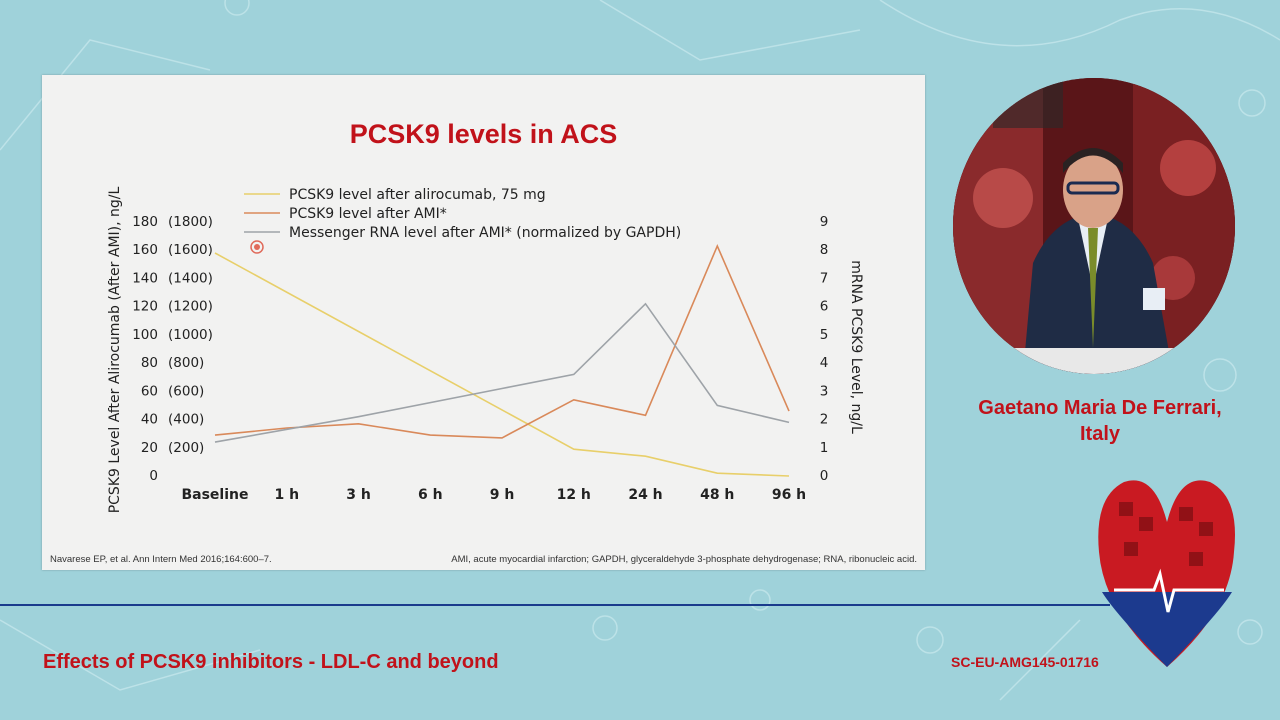  What do you see at coordinates (574, 495) in the screenshot?
I see `x-tick-label: 12 h` at bounding box center [574, 495].